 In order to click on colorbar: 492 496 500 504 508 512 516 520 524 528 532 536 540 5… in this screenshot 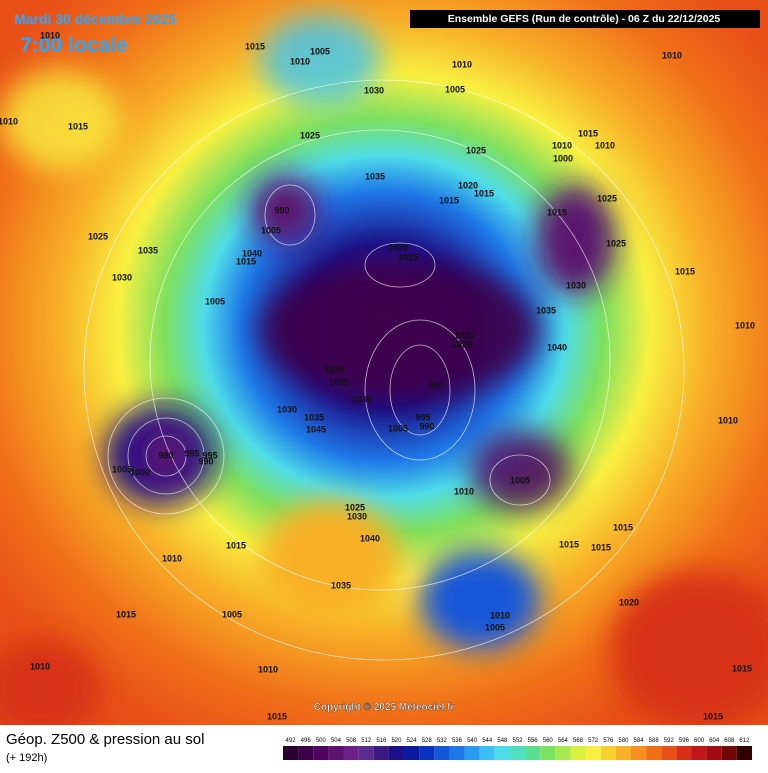, I will do `click(517, 749)`.